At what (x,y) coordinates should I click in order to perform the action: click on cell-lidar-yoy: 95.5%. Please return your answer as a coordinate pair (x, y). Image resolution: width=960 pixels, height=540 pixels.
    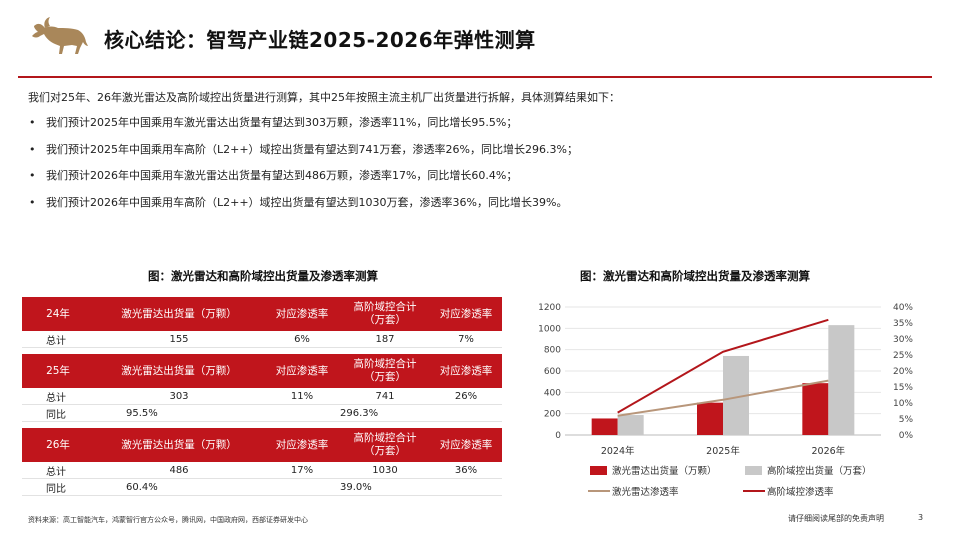
    Looking at the image, I should click on (142, 413).